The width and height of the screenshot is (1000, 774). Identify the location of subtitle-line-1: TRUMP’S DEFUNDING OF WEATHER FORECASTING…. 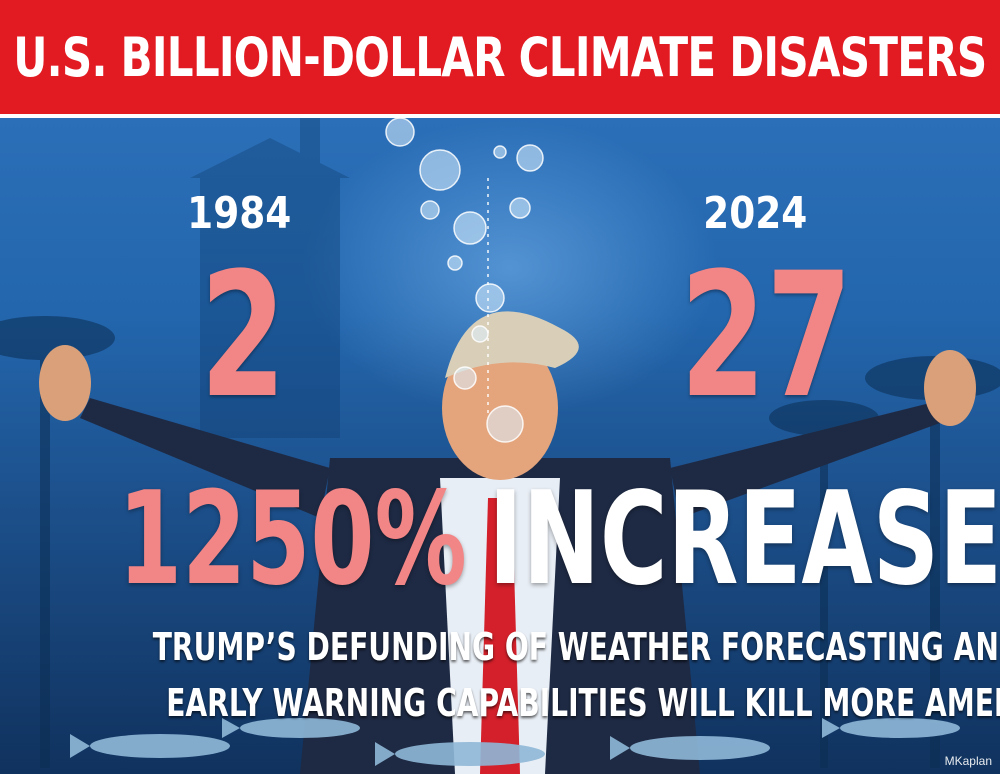
(500, 647).